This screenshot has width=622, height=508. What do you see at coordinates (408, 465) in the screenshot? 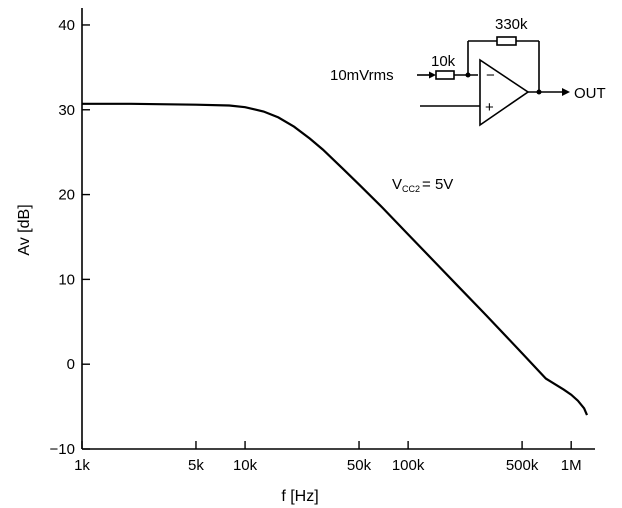
I see `x-tick-label: 100k` at bounding box center [408, 465].